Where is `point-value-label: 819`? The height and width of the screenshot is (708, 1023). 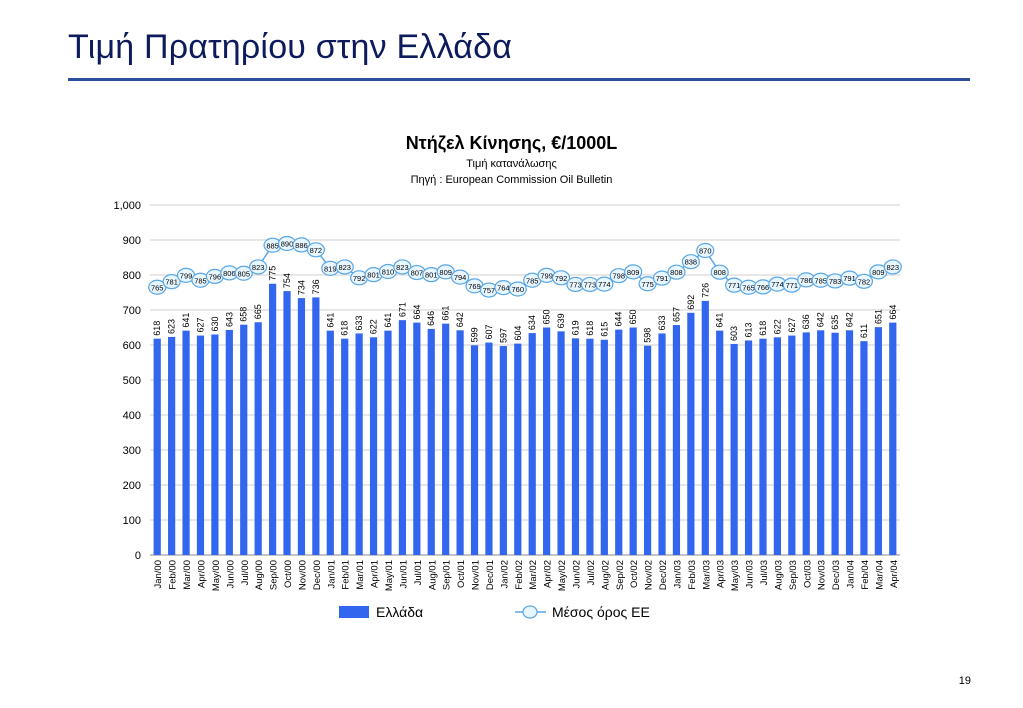 point-value-label: 819 is located at coordinates (330, 268).